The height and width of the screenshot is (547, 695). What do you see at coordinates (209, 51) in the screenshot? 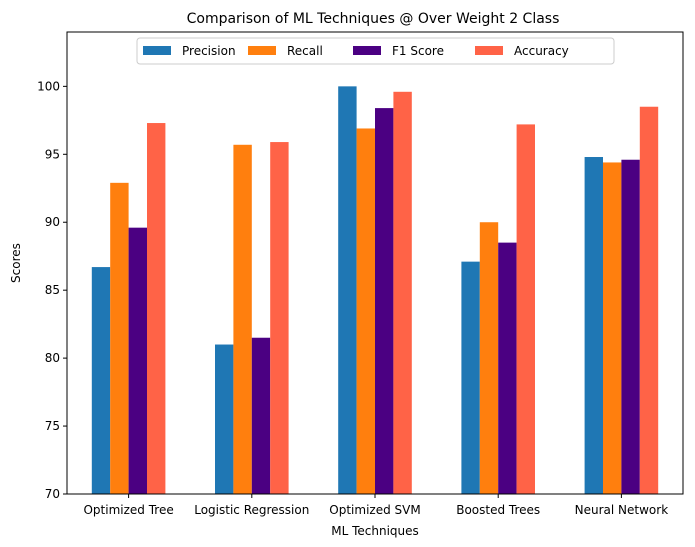
I see `legend-label: Precision` at bounding box center [209, 51].